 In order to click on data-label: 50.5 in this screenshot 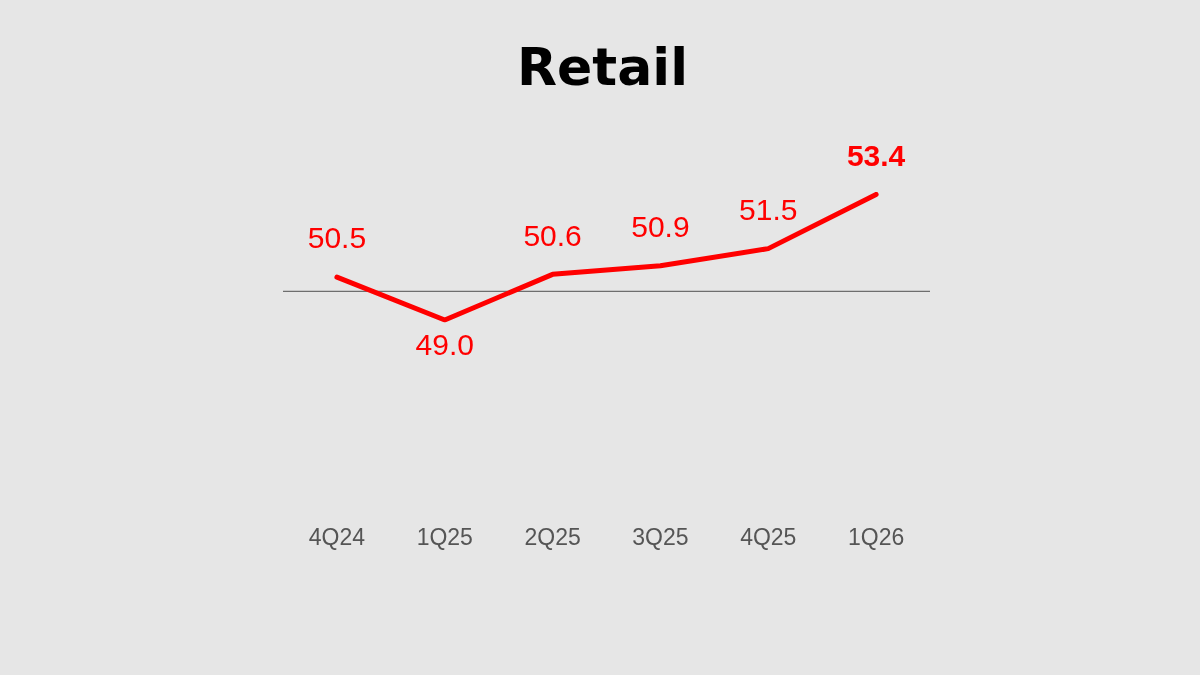, I will do `click(337, 238)`.